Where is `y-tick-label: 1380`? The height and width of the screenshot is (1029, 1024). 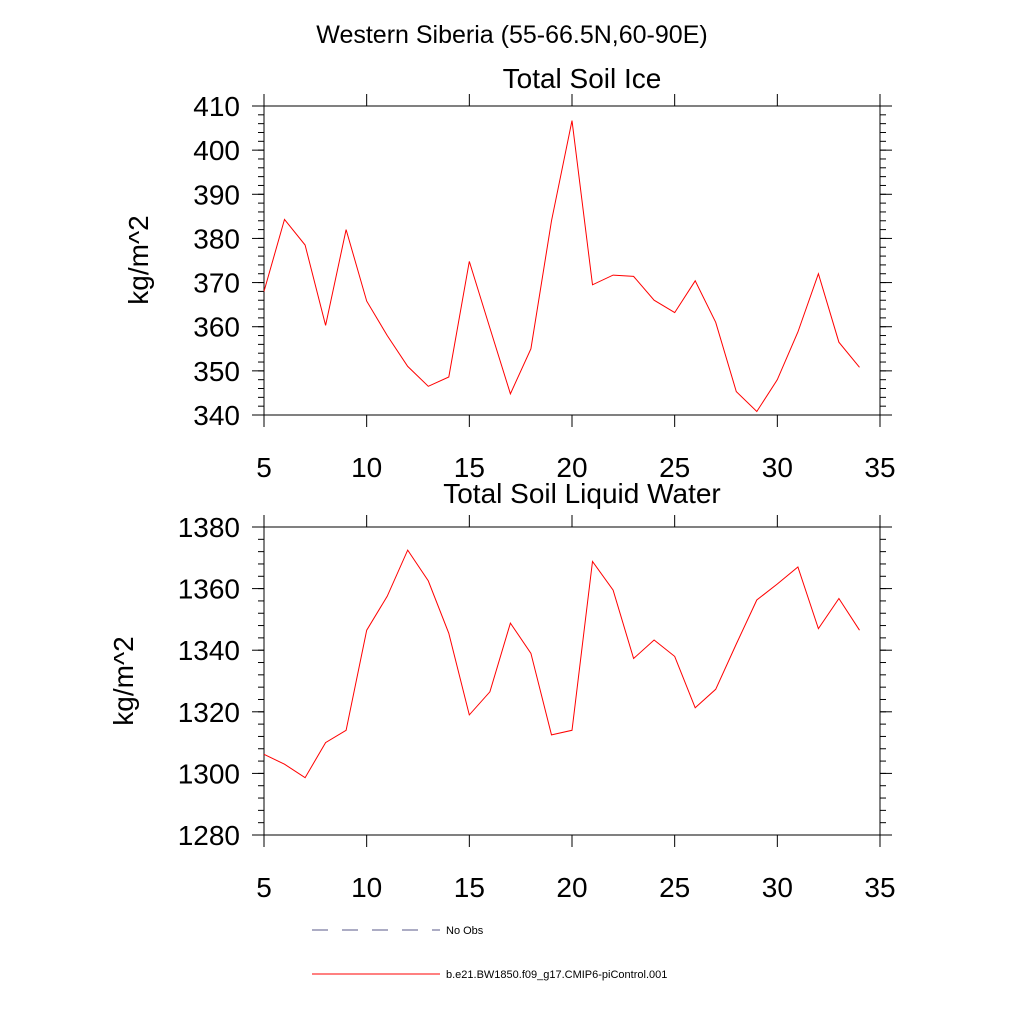
y-tick-label: 1380 is located at coordinates (209, 527).